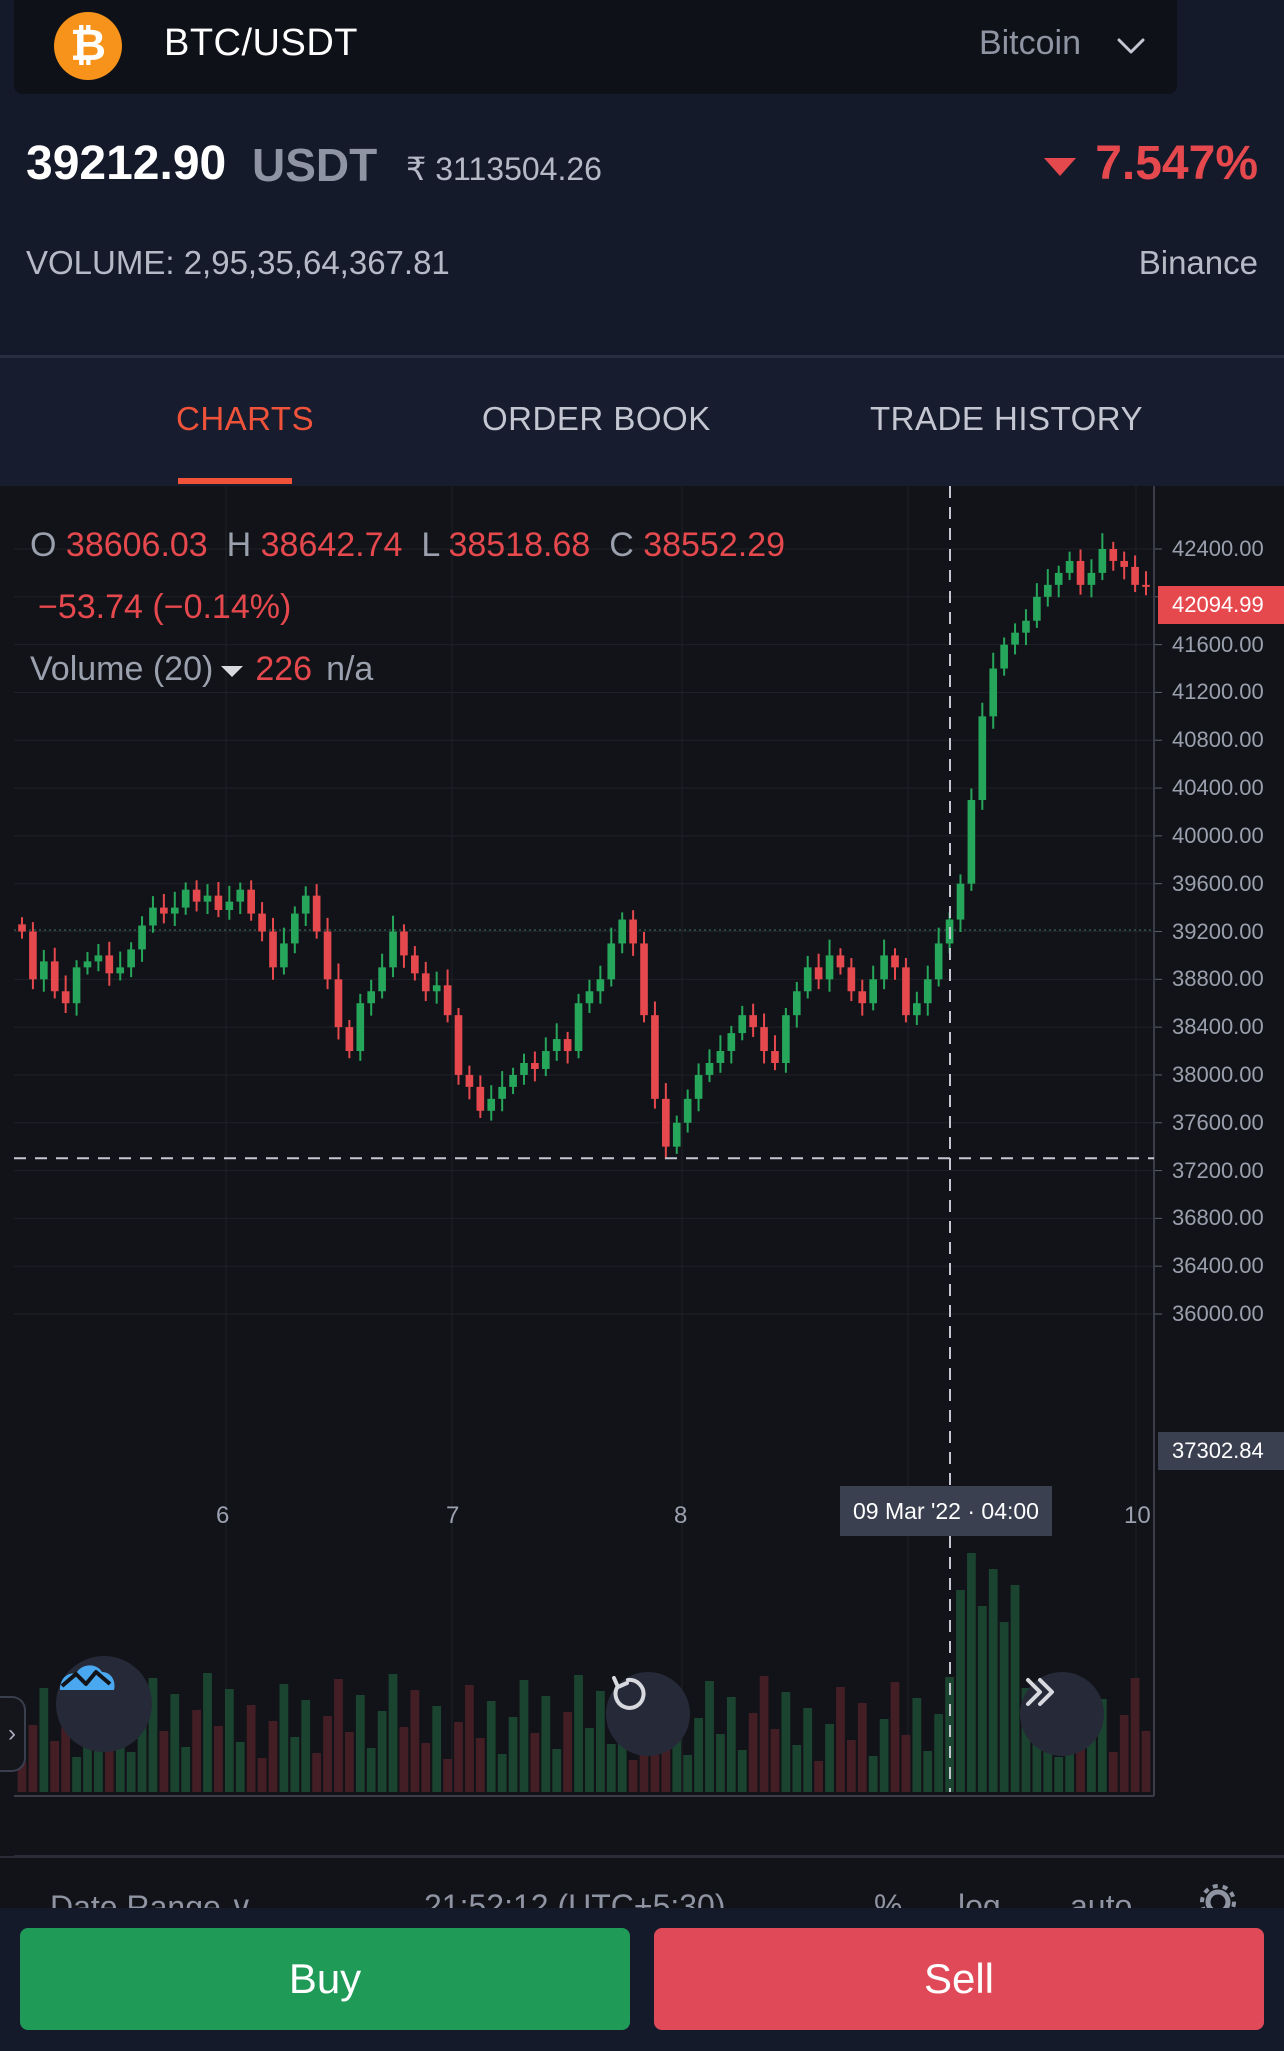 The height and width of the screenshot is (2051, 1284). I want to click on order-action-bar: Buy Sell, so click(642, 1979).